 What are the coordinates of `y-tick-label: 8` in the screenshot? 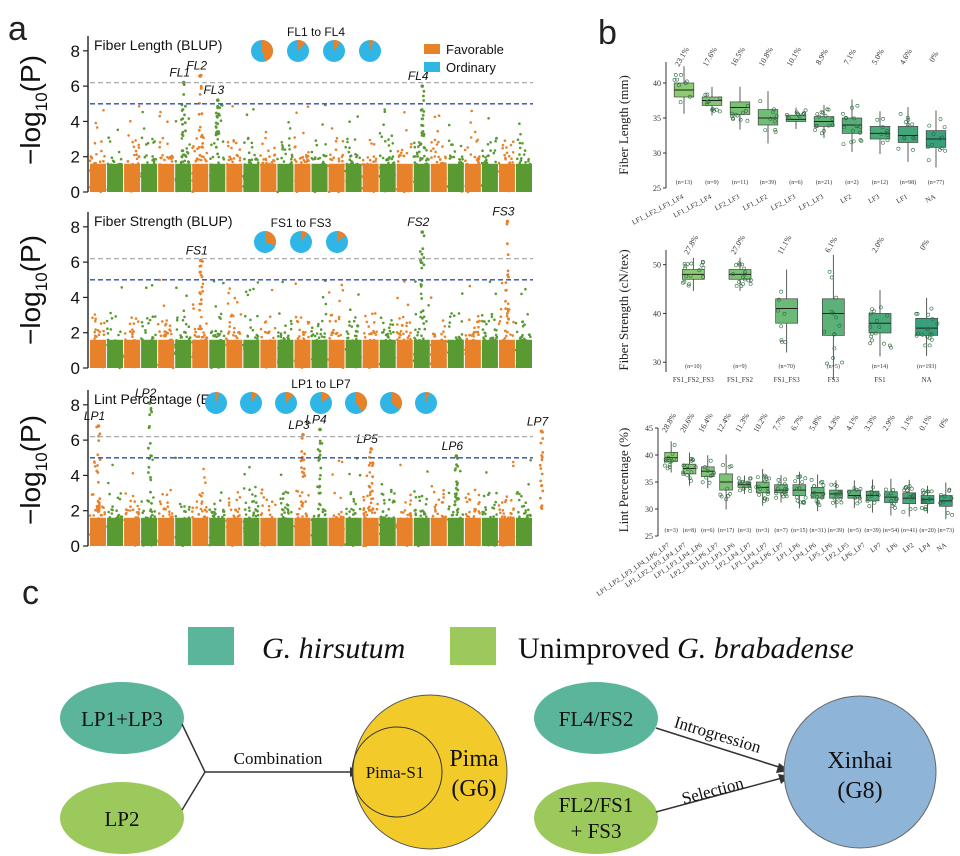 It's located at (75, 405).